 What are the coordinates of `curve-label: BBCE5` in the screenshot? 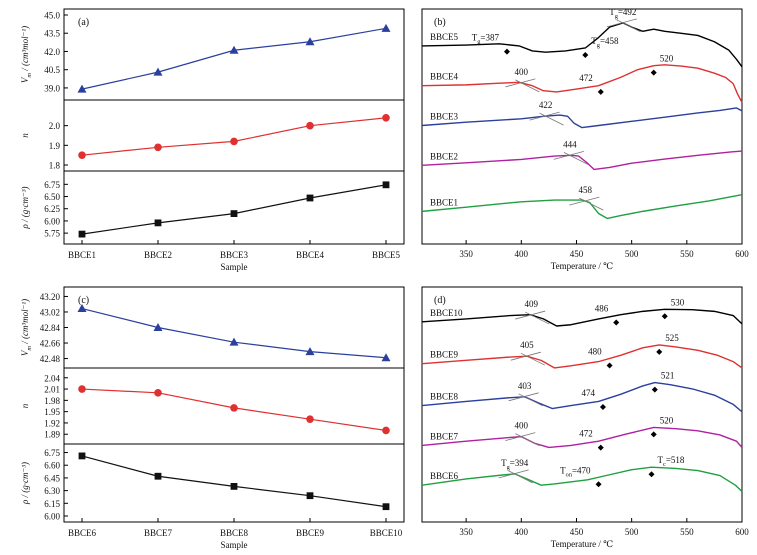 It's located at (444, 37).